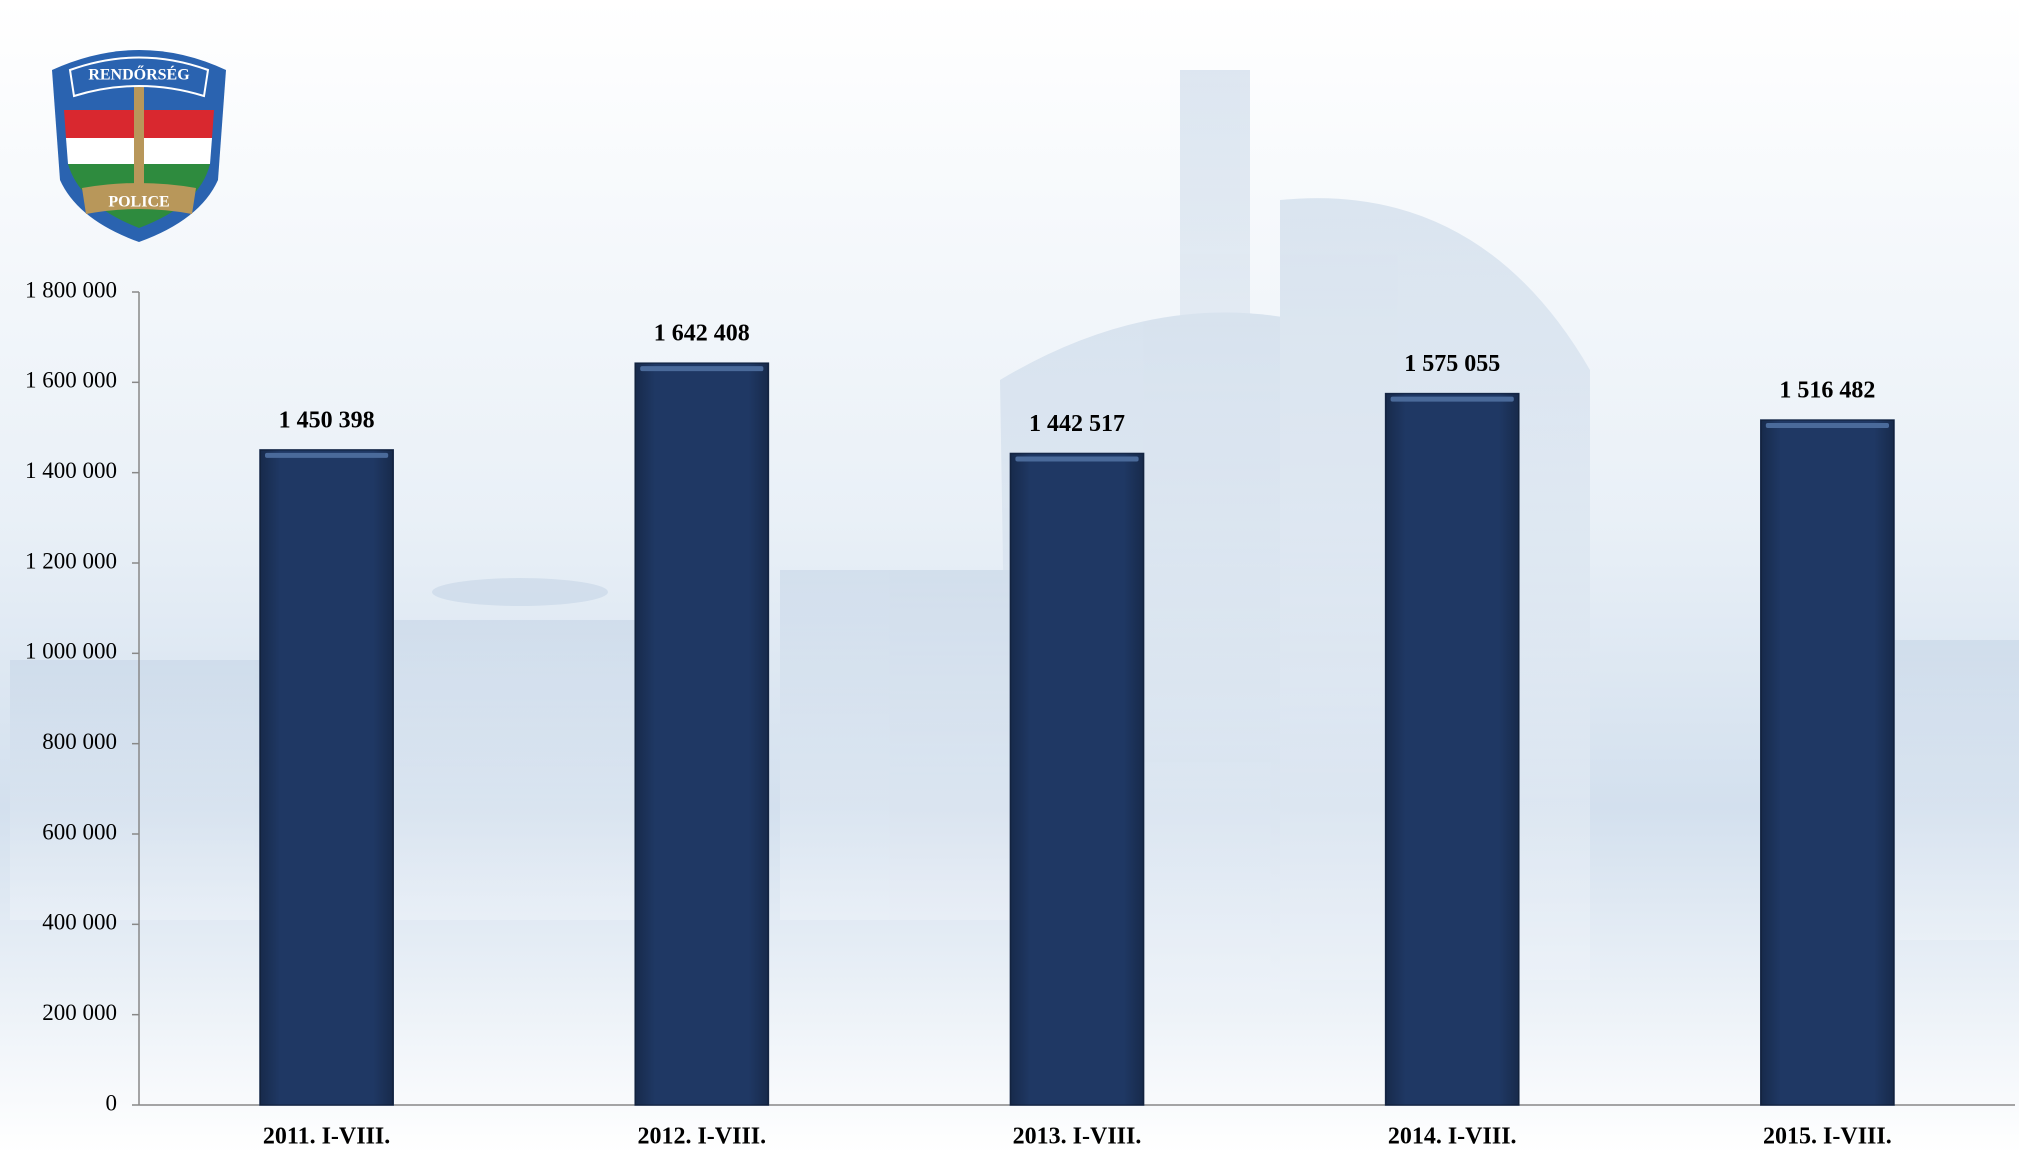  What do you see at coordinates (112, 1102) in the screenshot?
I see `y-tick-label: 0` at bounding box center [112, 1102].